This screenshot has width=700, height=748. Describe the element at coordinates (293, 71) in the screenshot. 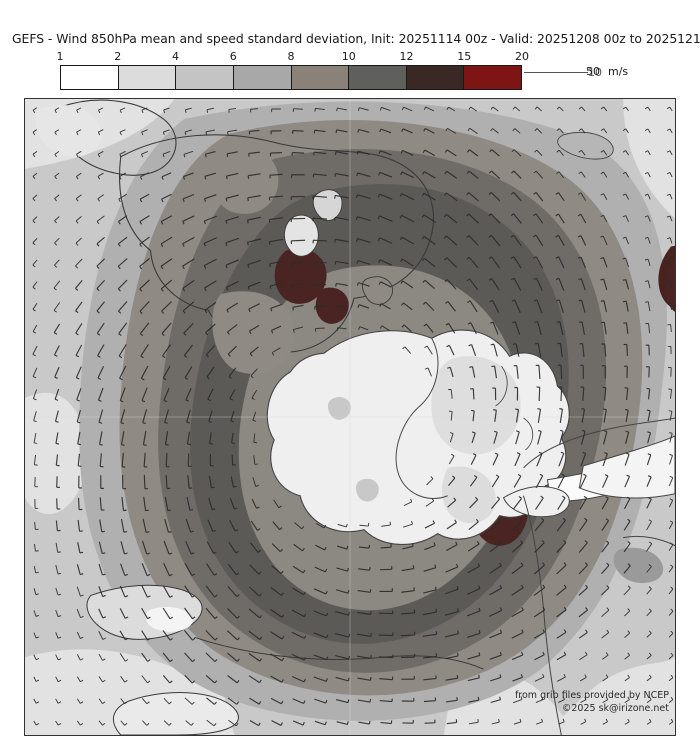

I see `colorbar: 1 2 4 6 8 10 12 15 20` at that location.